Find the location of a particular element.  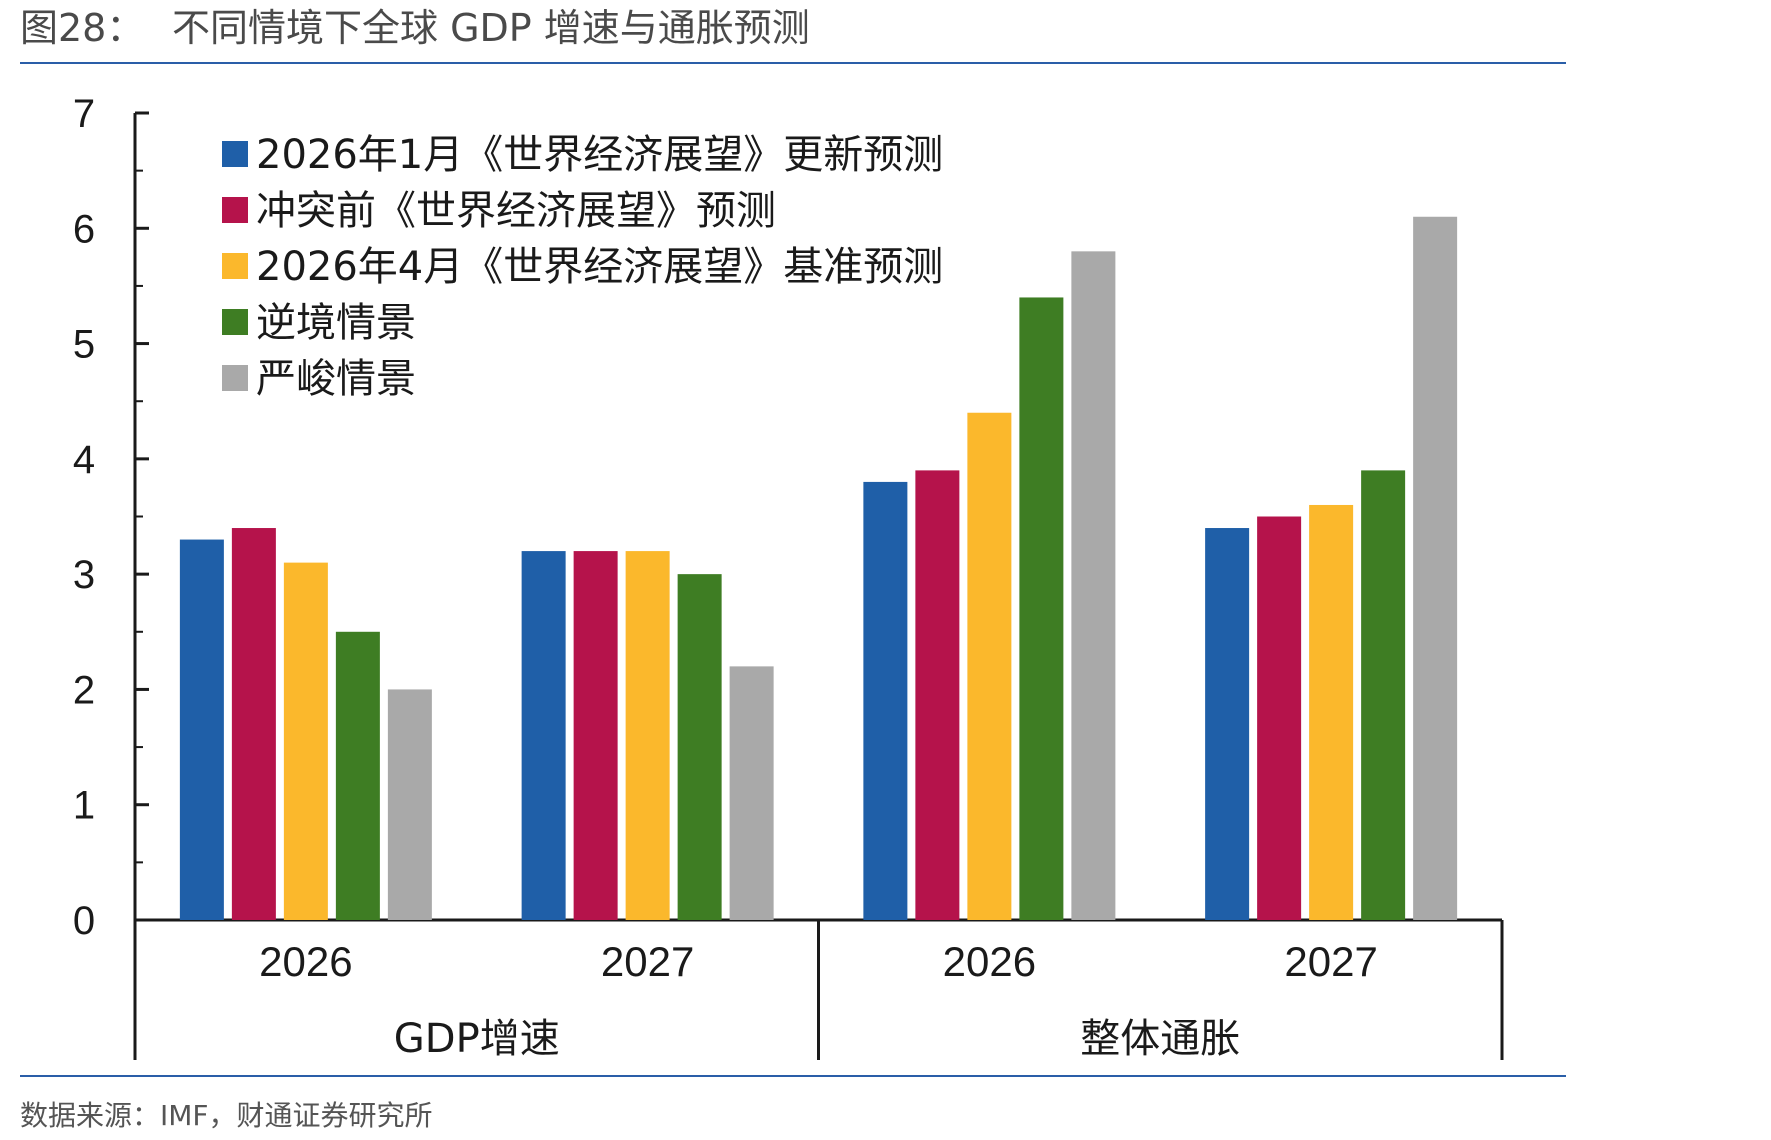

legend-label: 2026年1月《世界经济展望》更新预测 is located at coordinates (599, 155).